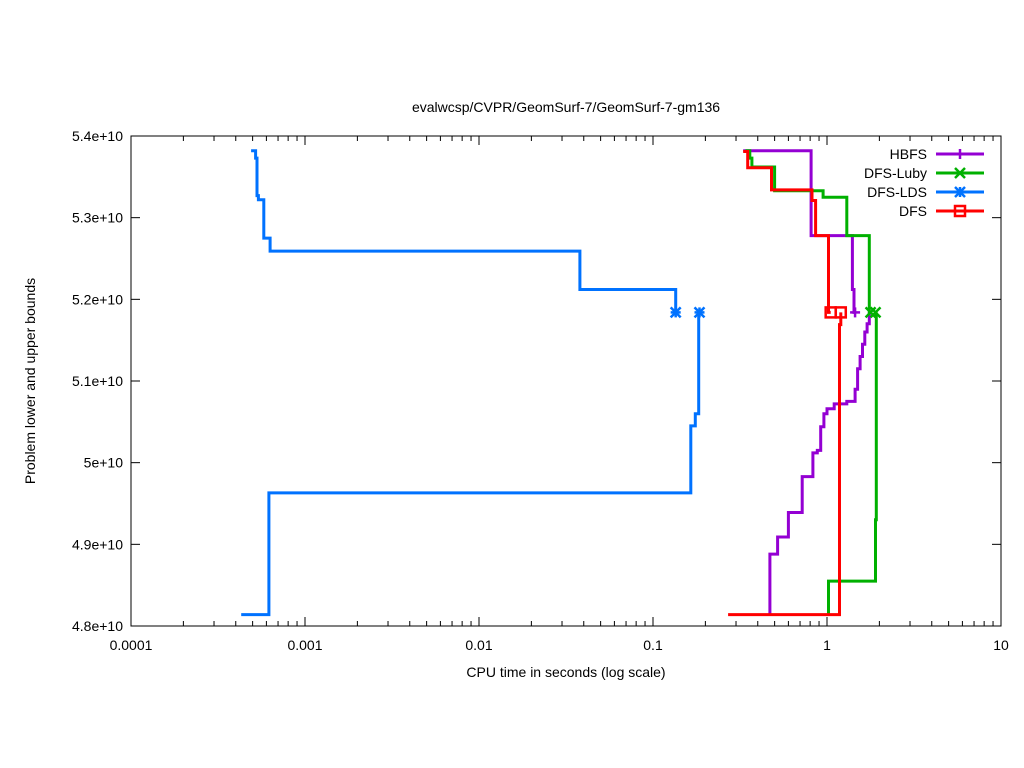  I want to click on x-axis-label: CPU time in seconds (log scale), so click(565, 672).